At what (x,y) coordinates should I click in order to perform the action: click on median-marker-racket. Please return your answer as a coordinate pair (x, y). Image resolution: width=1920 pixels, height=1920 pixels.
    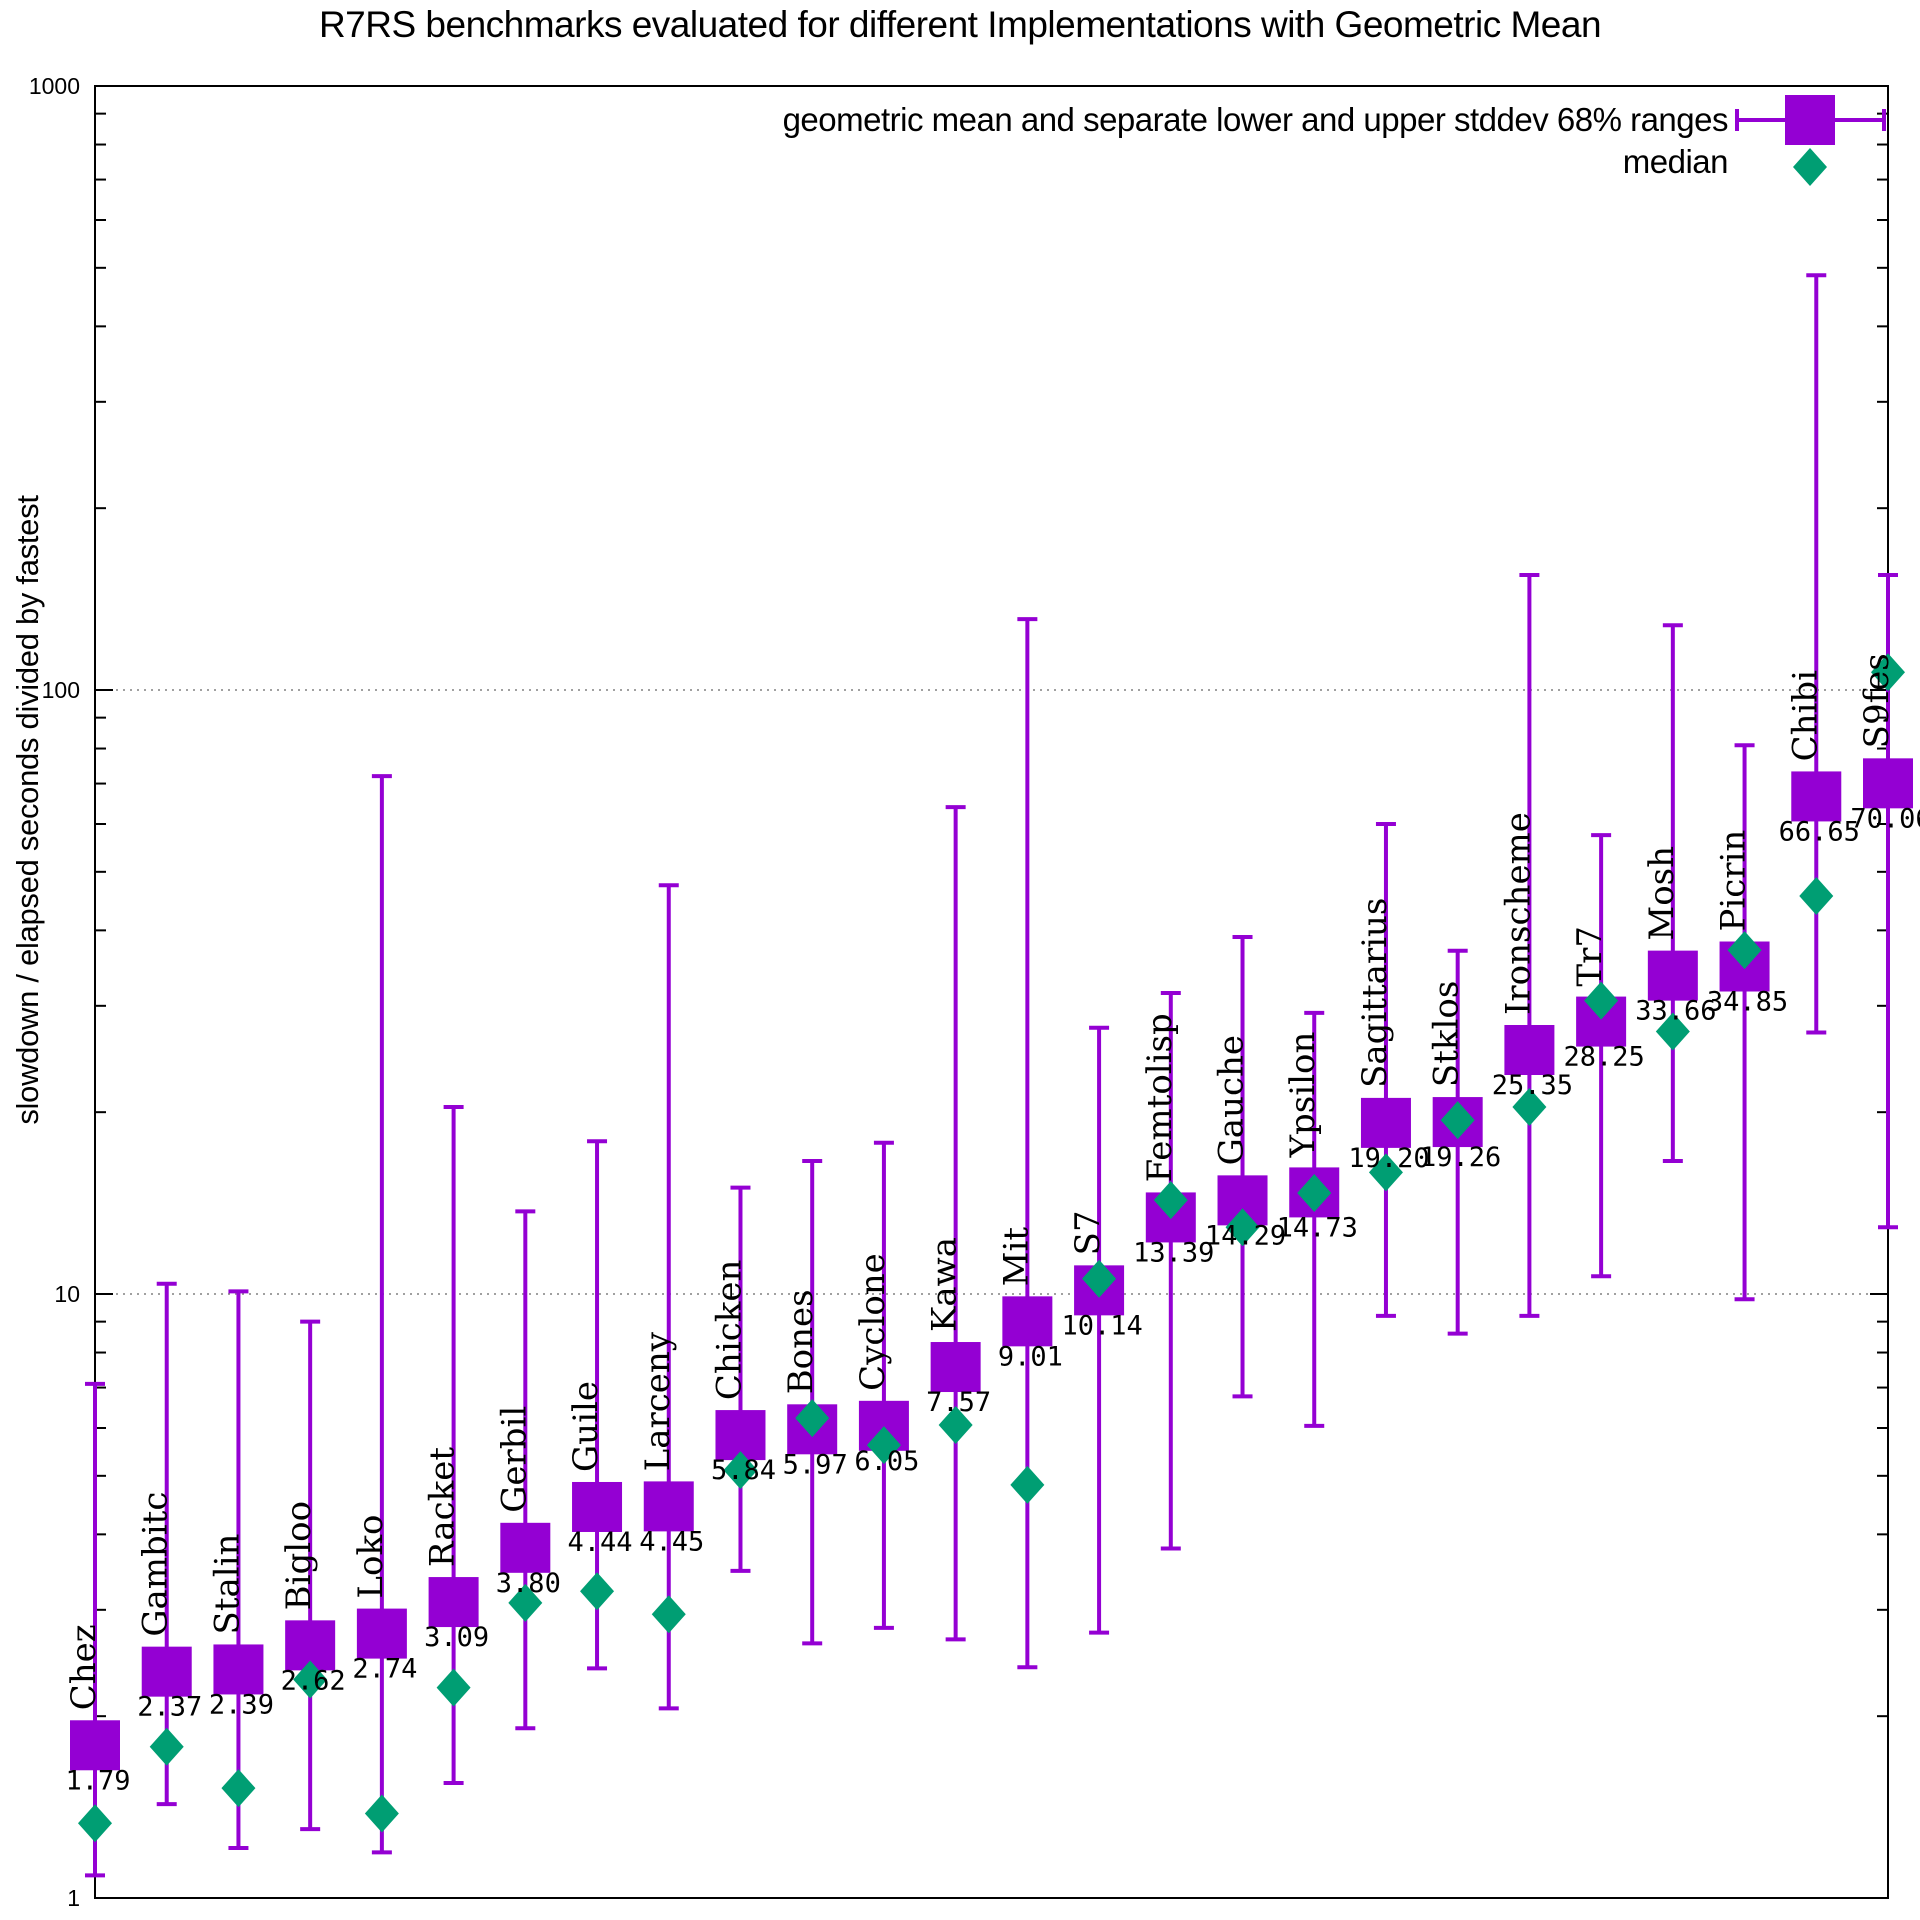
    Looking at the image, I should click on (453, 1687).